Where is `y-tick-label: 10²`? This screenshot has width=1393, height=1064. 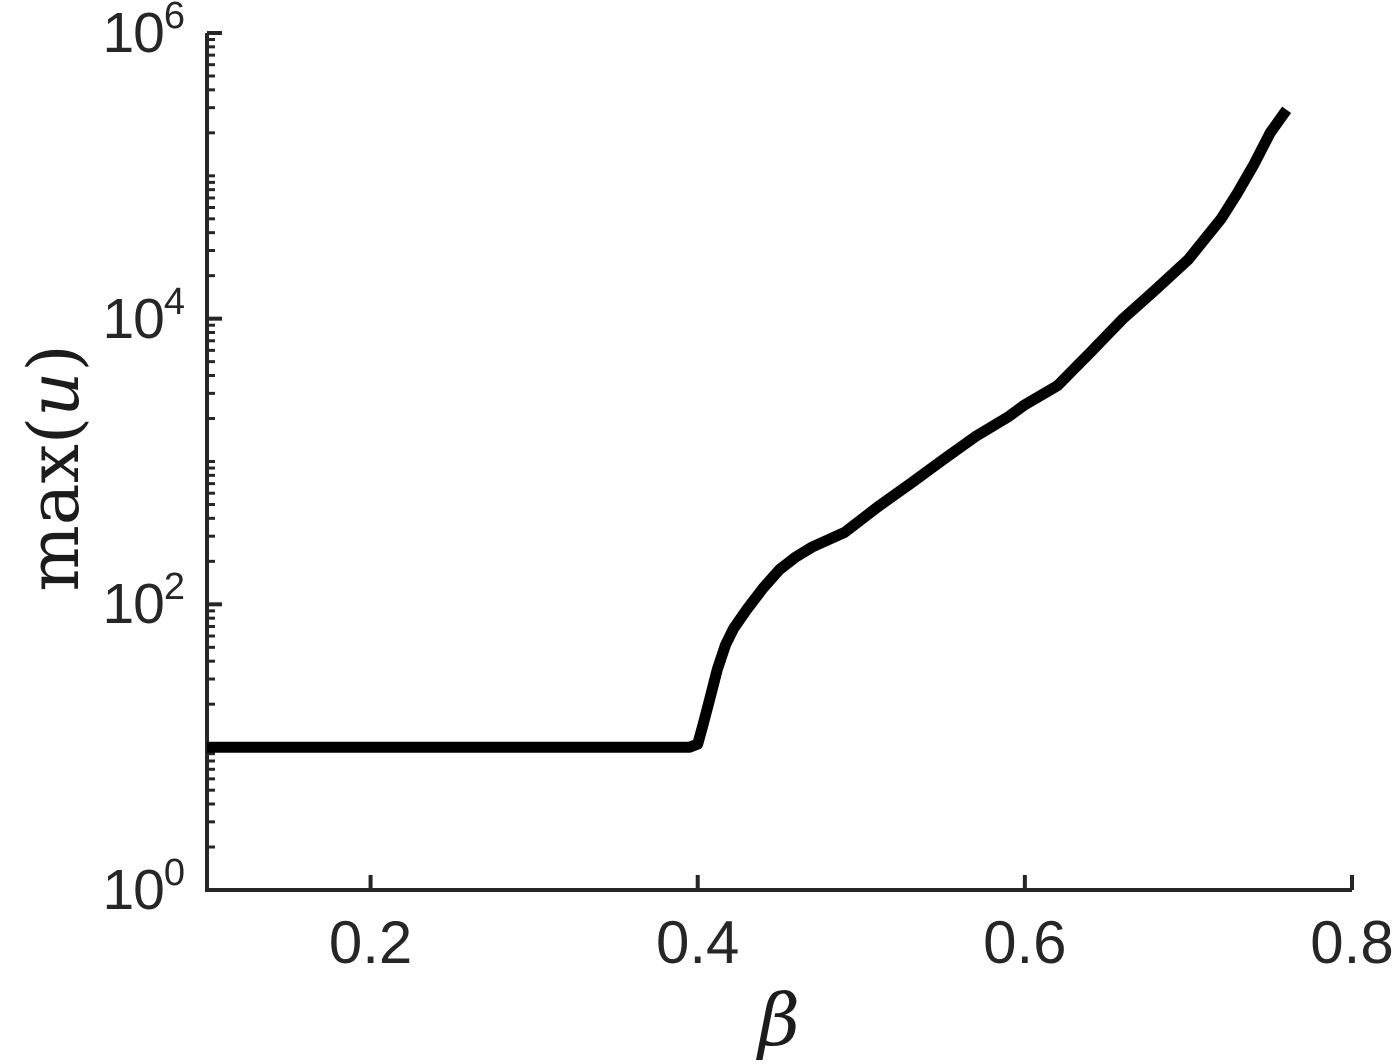
y-tick-label: 10² is located at coordinates (143, 601).